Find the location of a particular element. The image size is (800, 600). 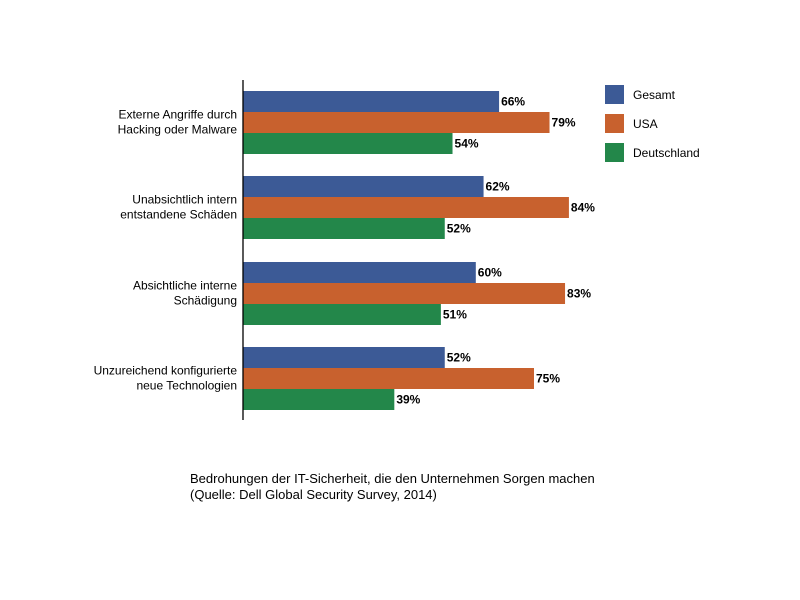

data-label-usa-3: 83% is located at coordinates (579, 294).